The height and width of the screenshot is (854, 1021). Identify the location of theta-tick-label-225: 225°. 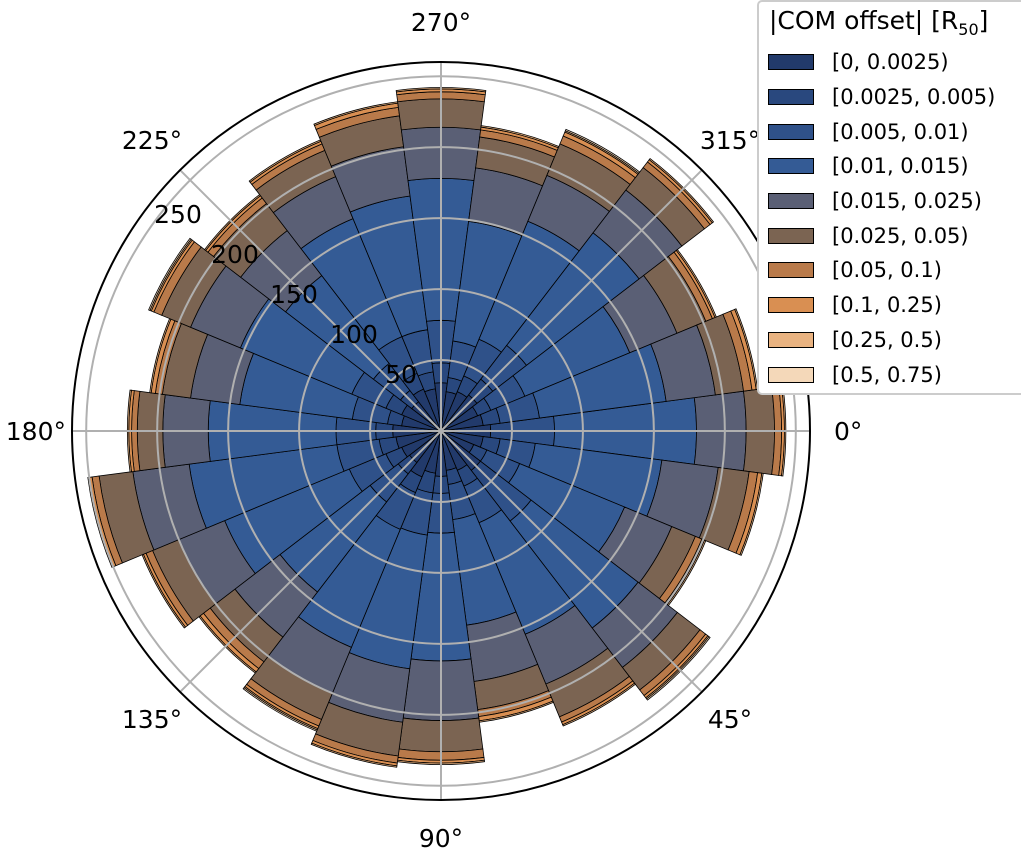
(152, 140).